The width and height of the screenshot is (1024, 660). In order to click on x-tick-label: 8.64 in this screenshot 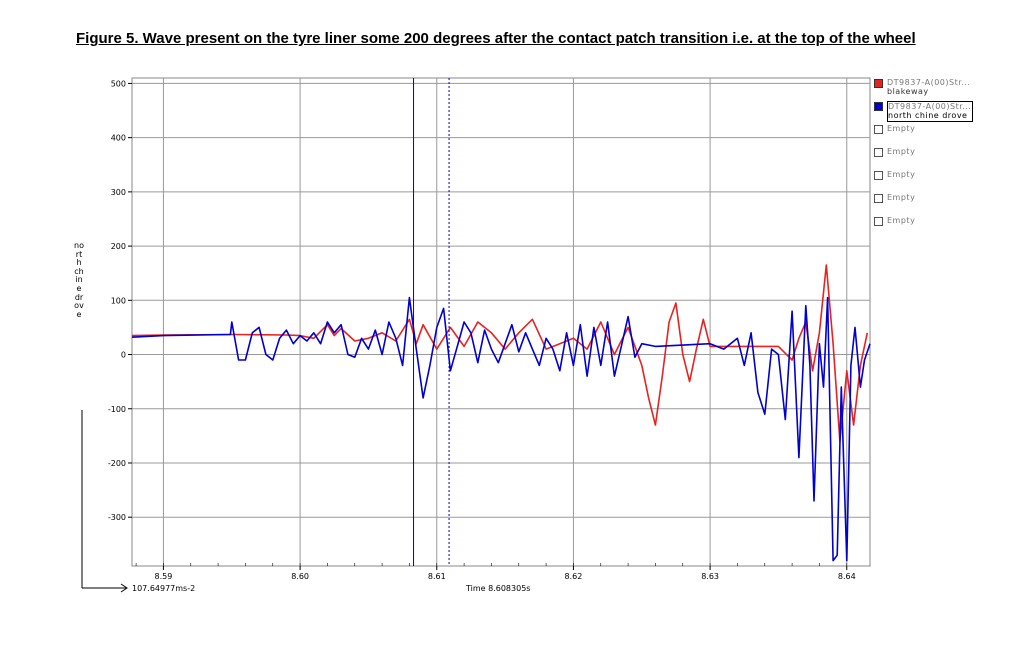, I will do `click(847, 576)`.